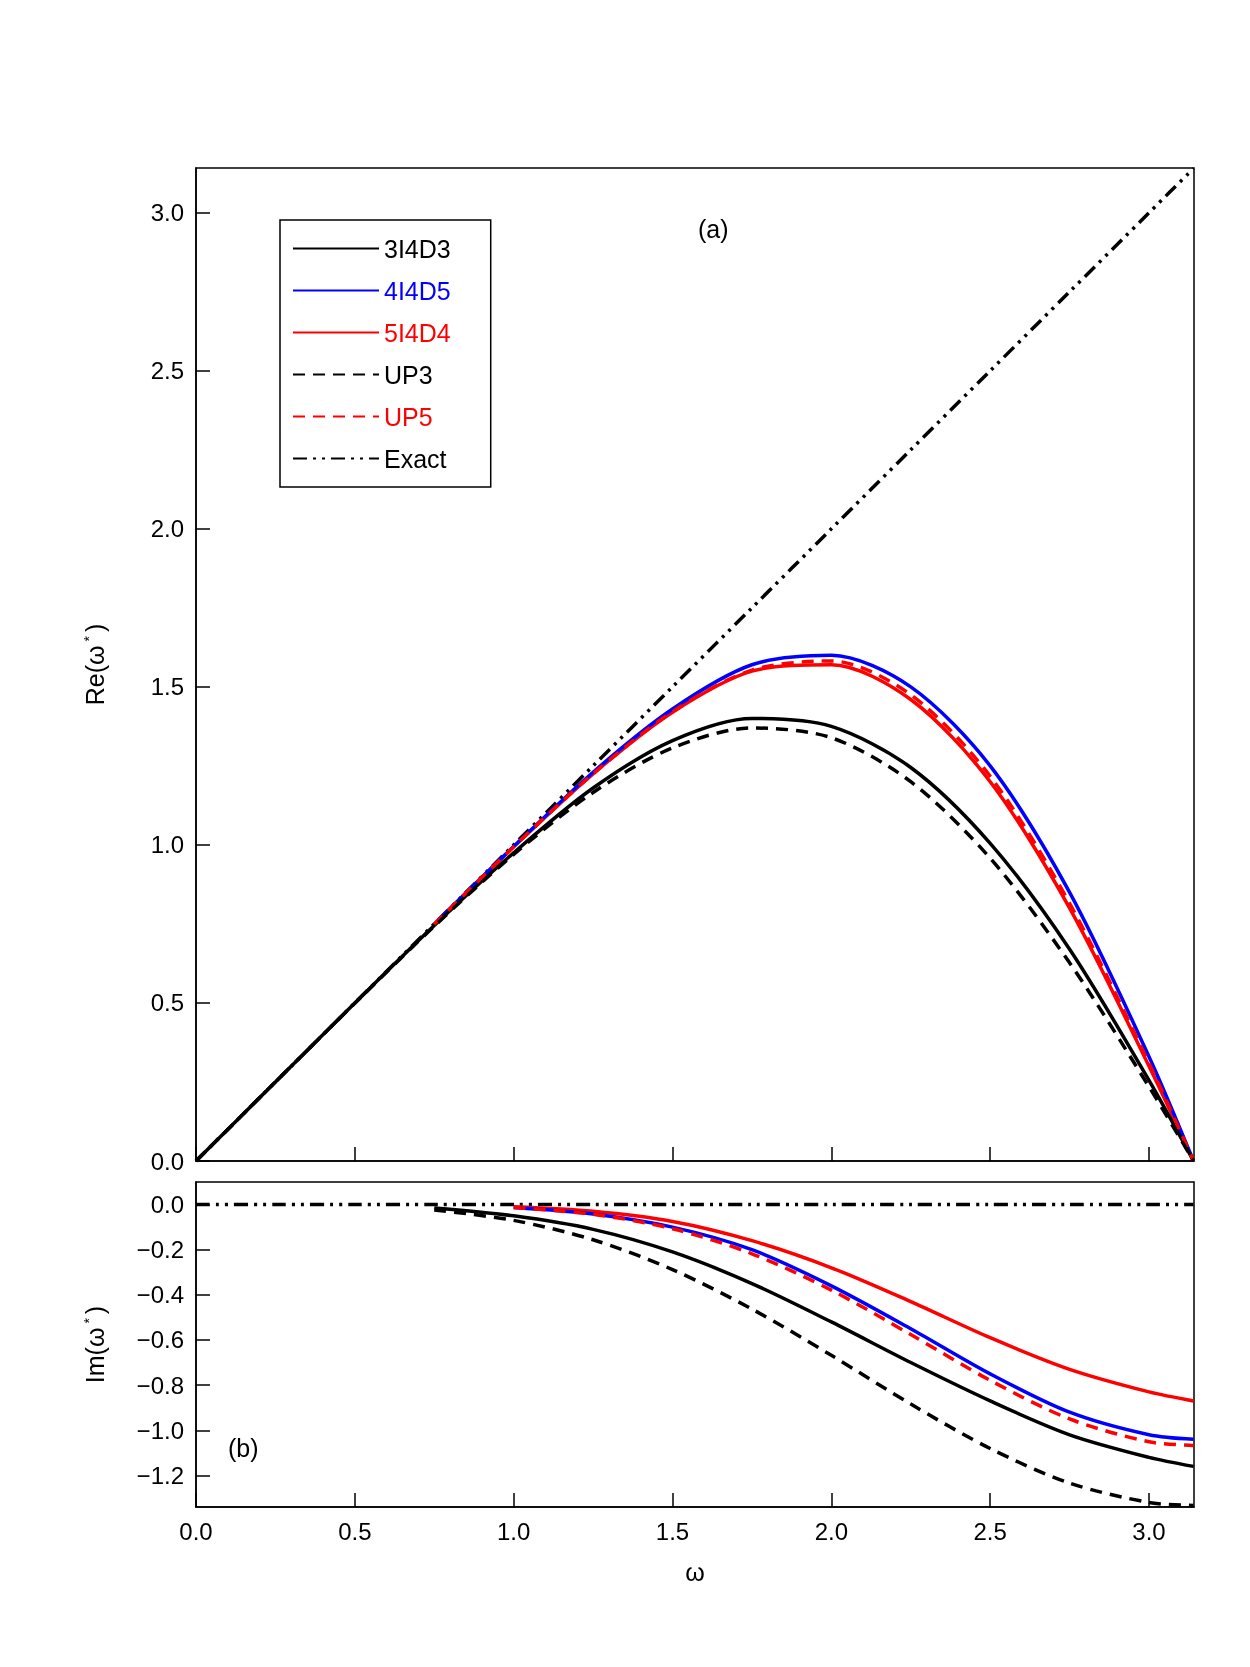 The width and height of the screenshot is (1250, 1667). Describe the element at coordinates (160, 1430) in the screenshot. I see `y-tick-label: −1.0` at that location.